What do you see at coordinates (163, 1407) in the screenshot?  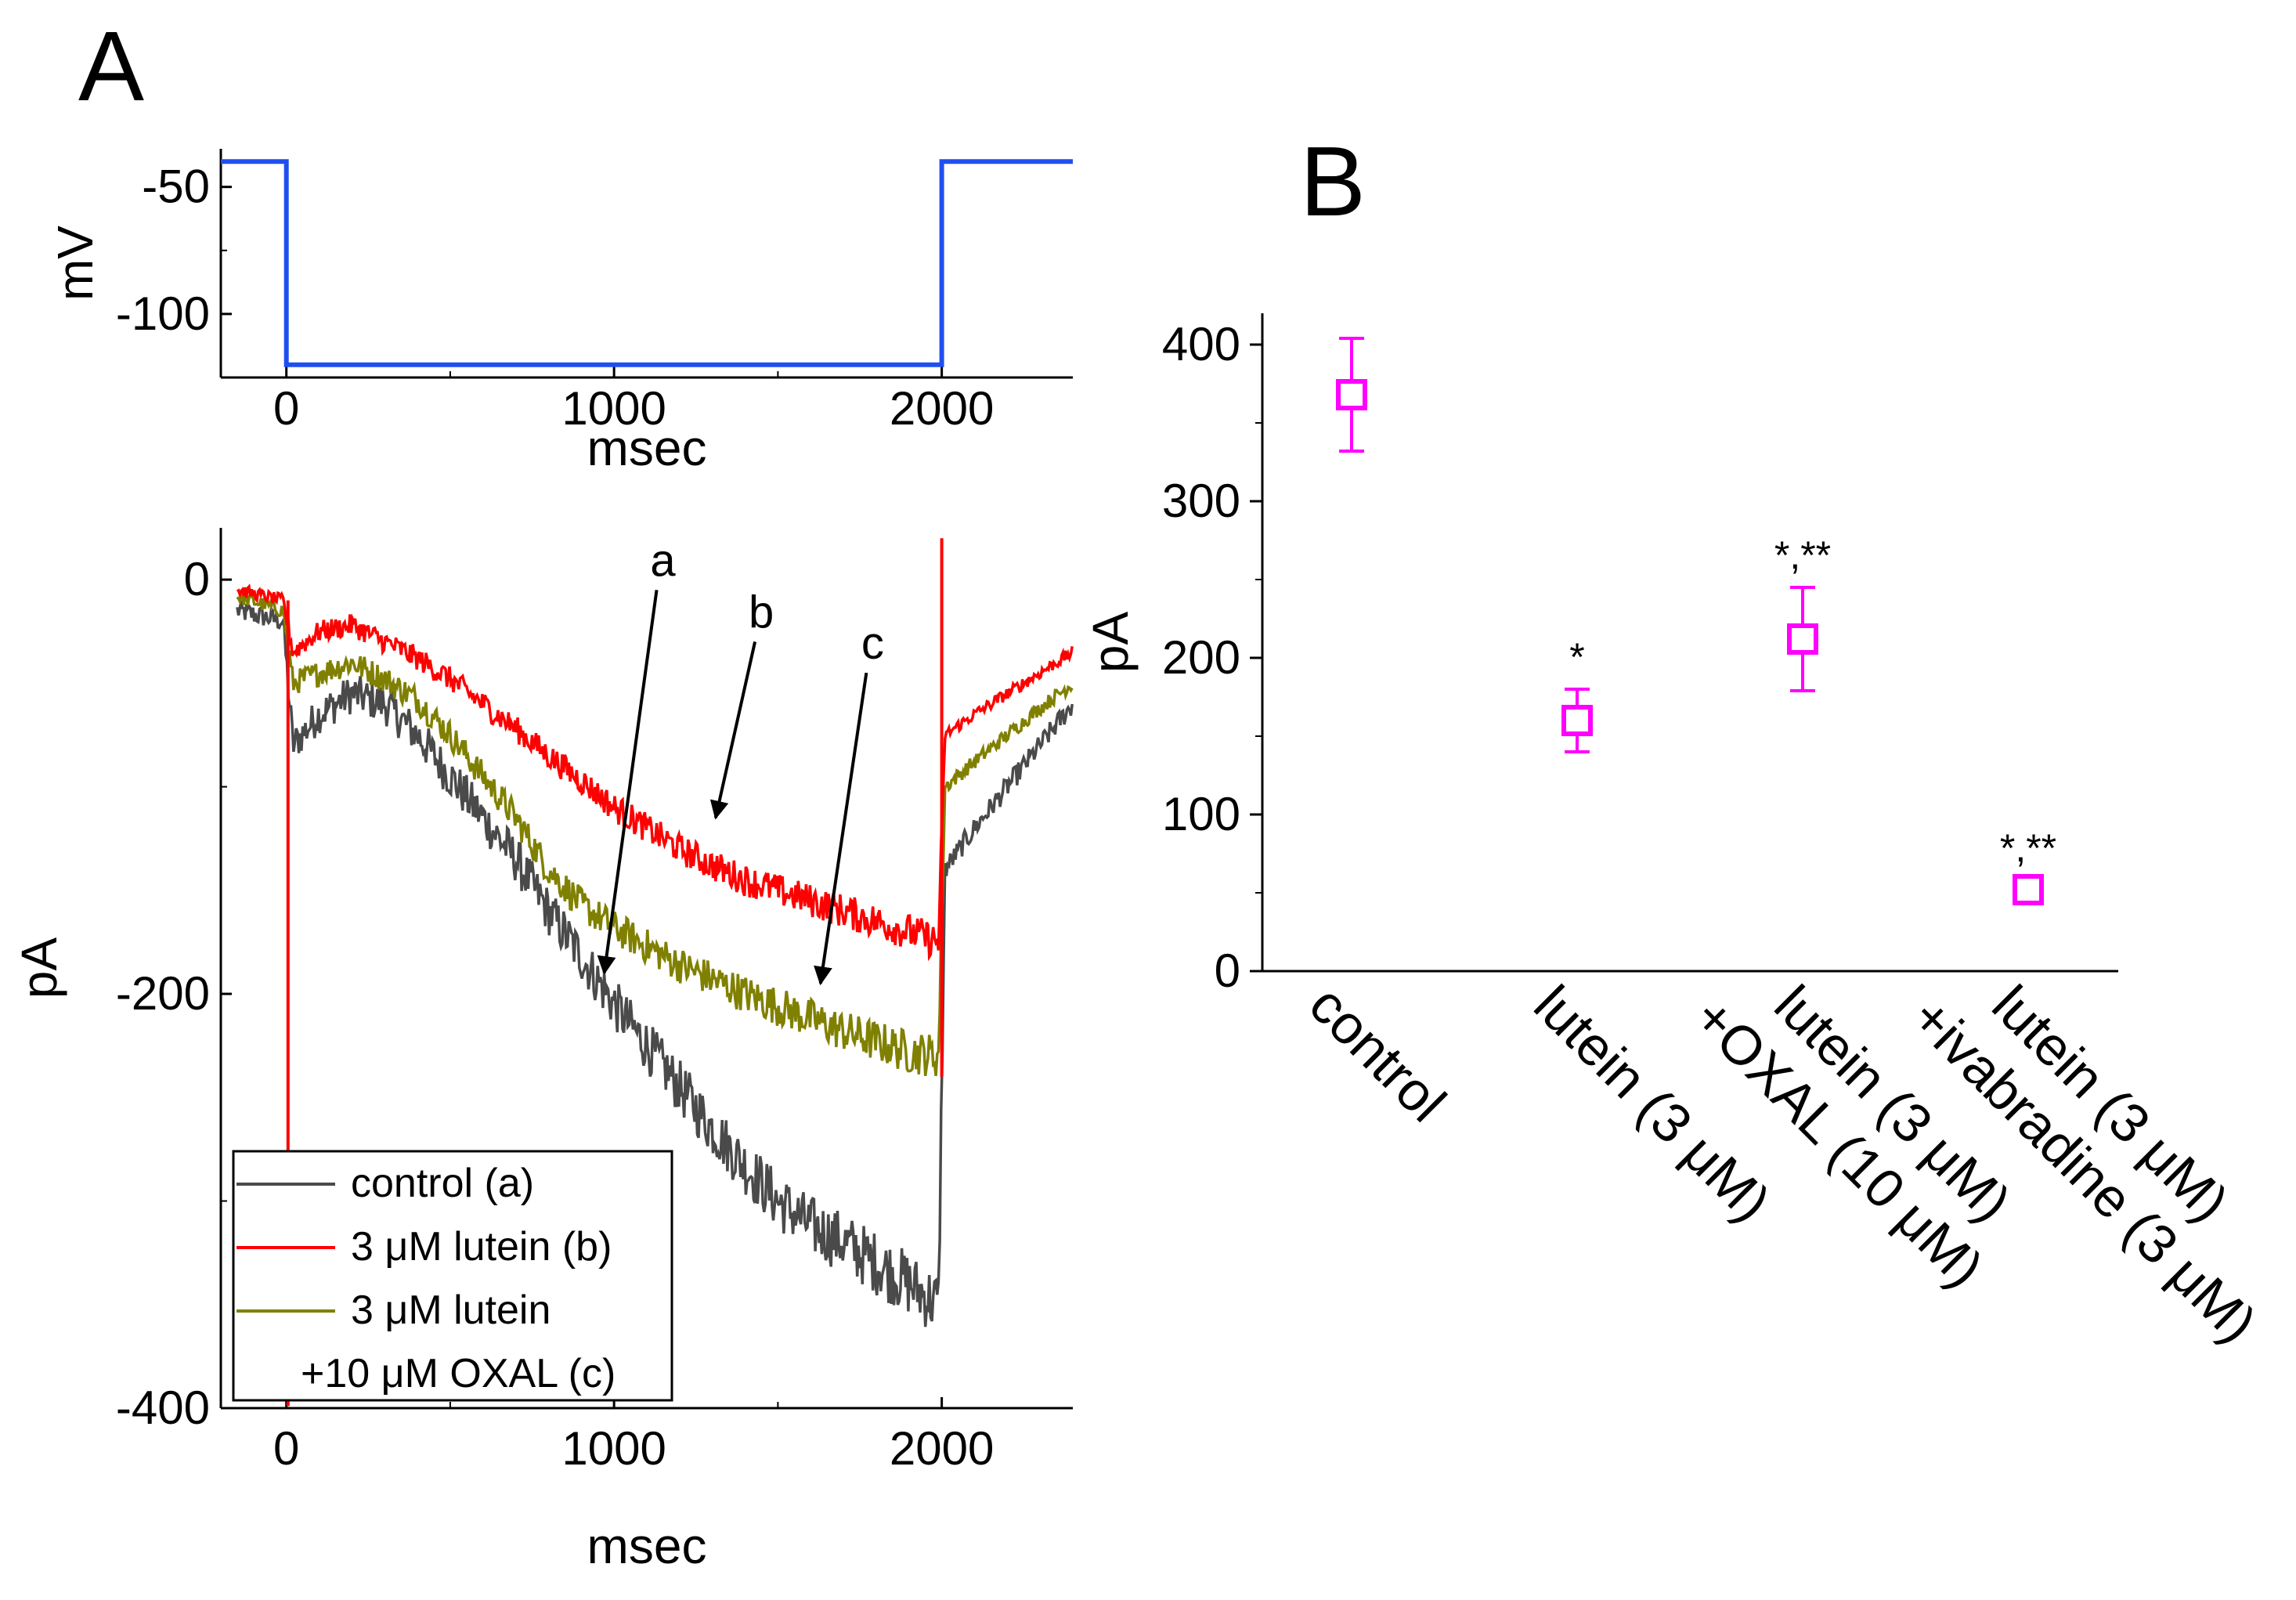 I see `y-tick-label: -400` at bounding box center [163, 1407].